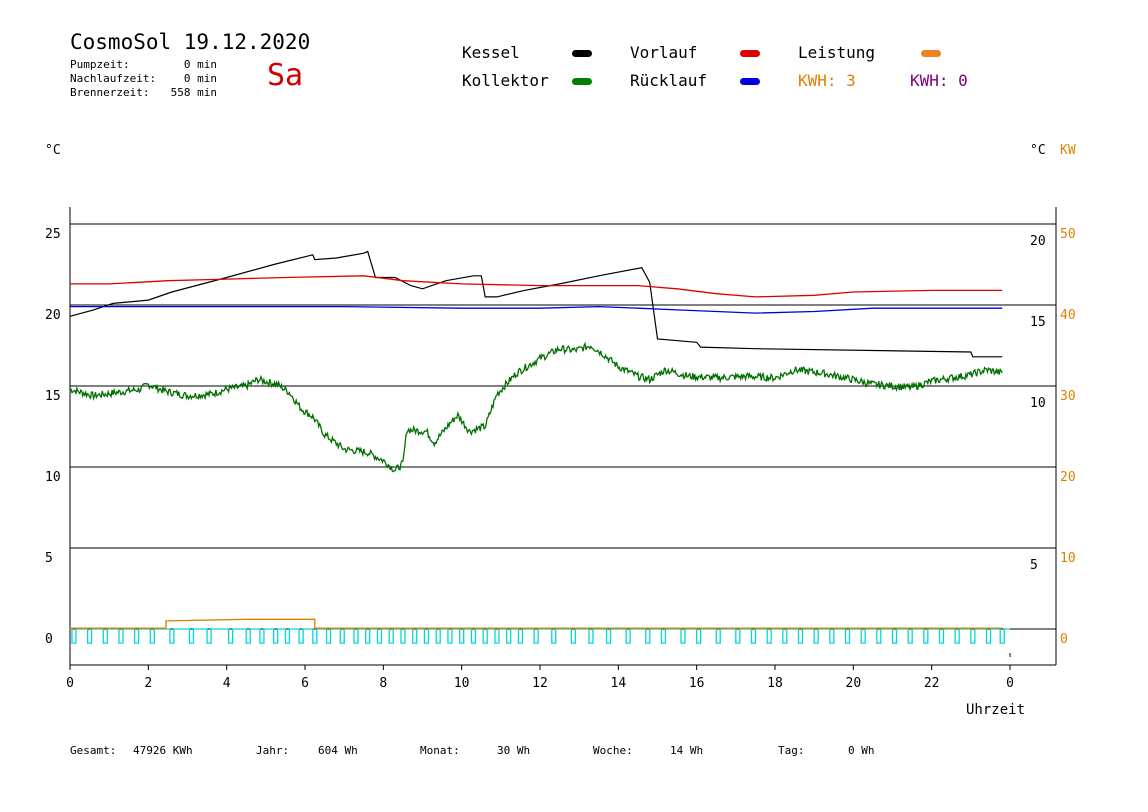 Image resolution: width=1148 pixels, height=812 pixels. Describe the element at coordinates (664, 52) in the screenshot. I see `legend-label-vorlauf: Vorlauf` at that location.